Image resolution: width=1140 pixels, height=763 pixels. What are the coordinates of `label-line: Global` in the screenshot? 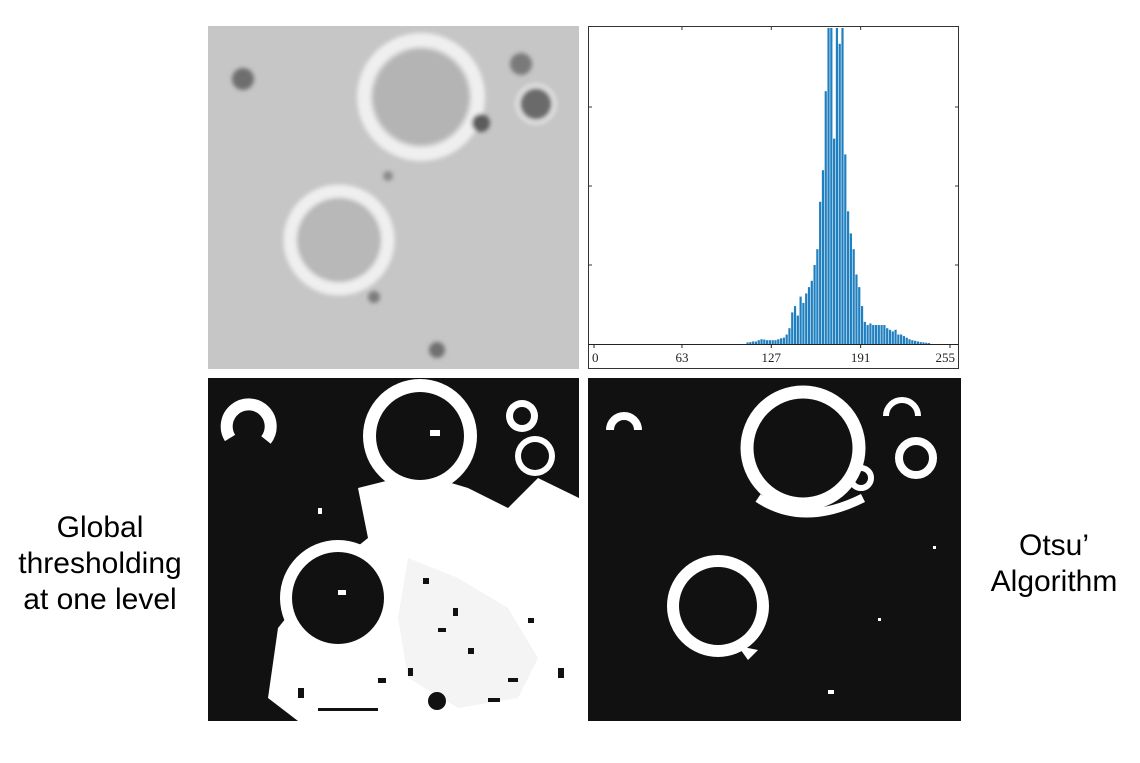 It's located at (100, 527).